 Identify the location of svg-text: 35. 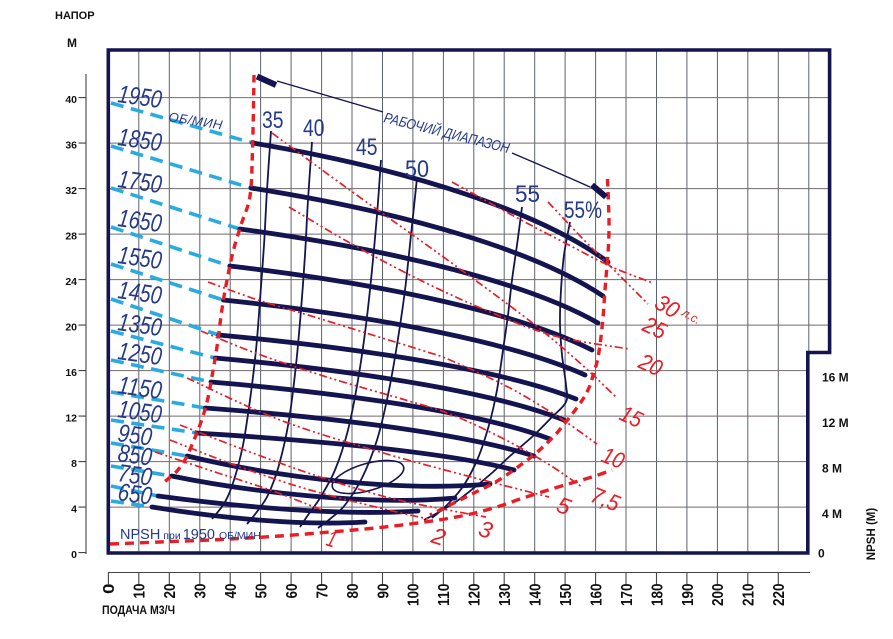
(273, 120).